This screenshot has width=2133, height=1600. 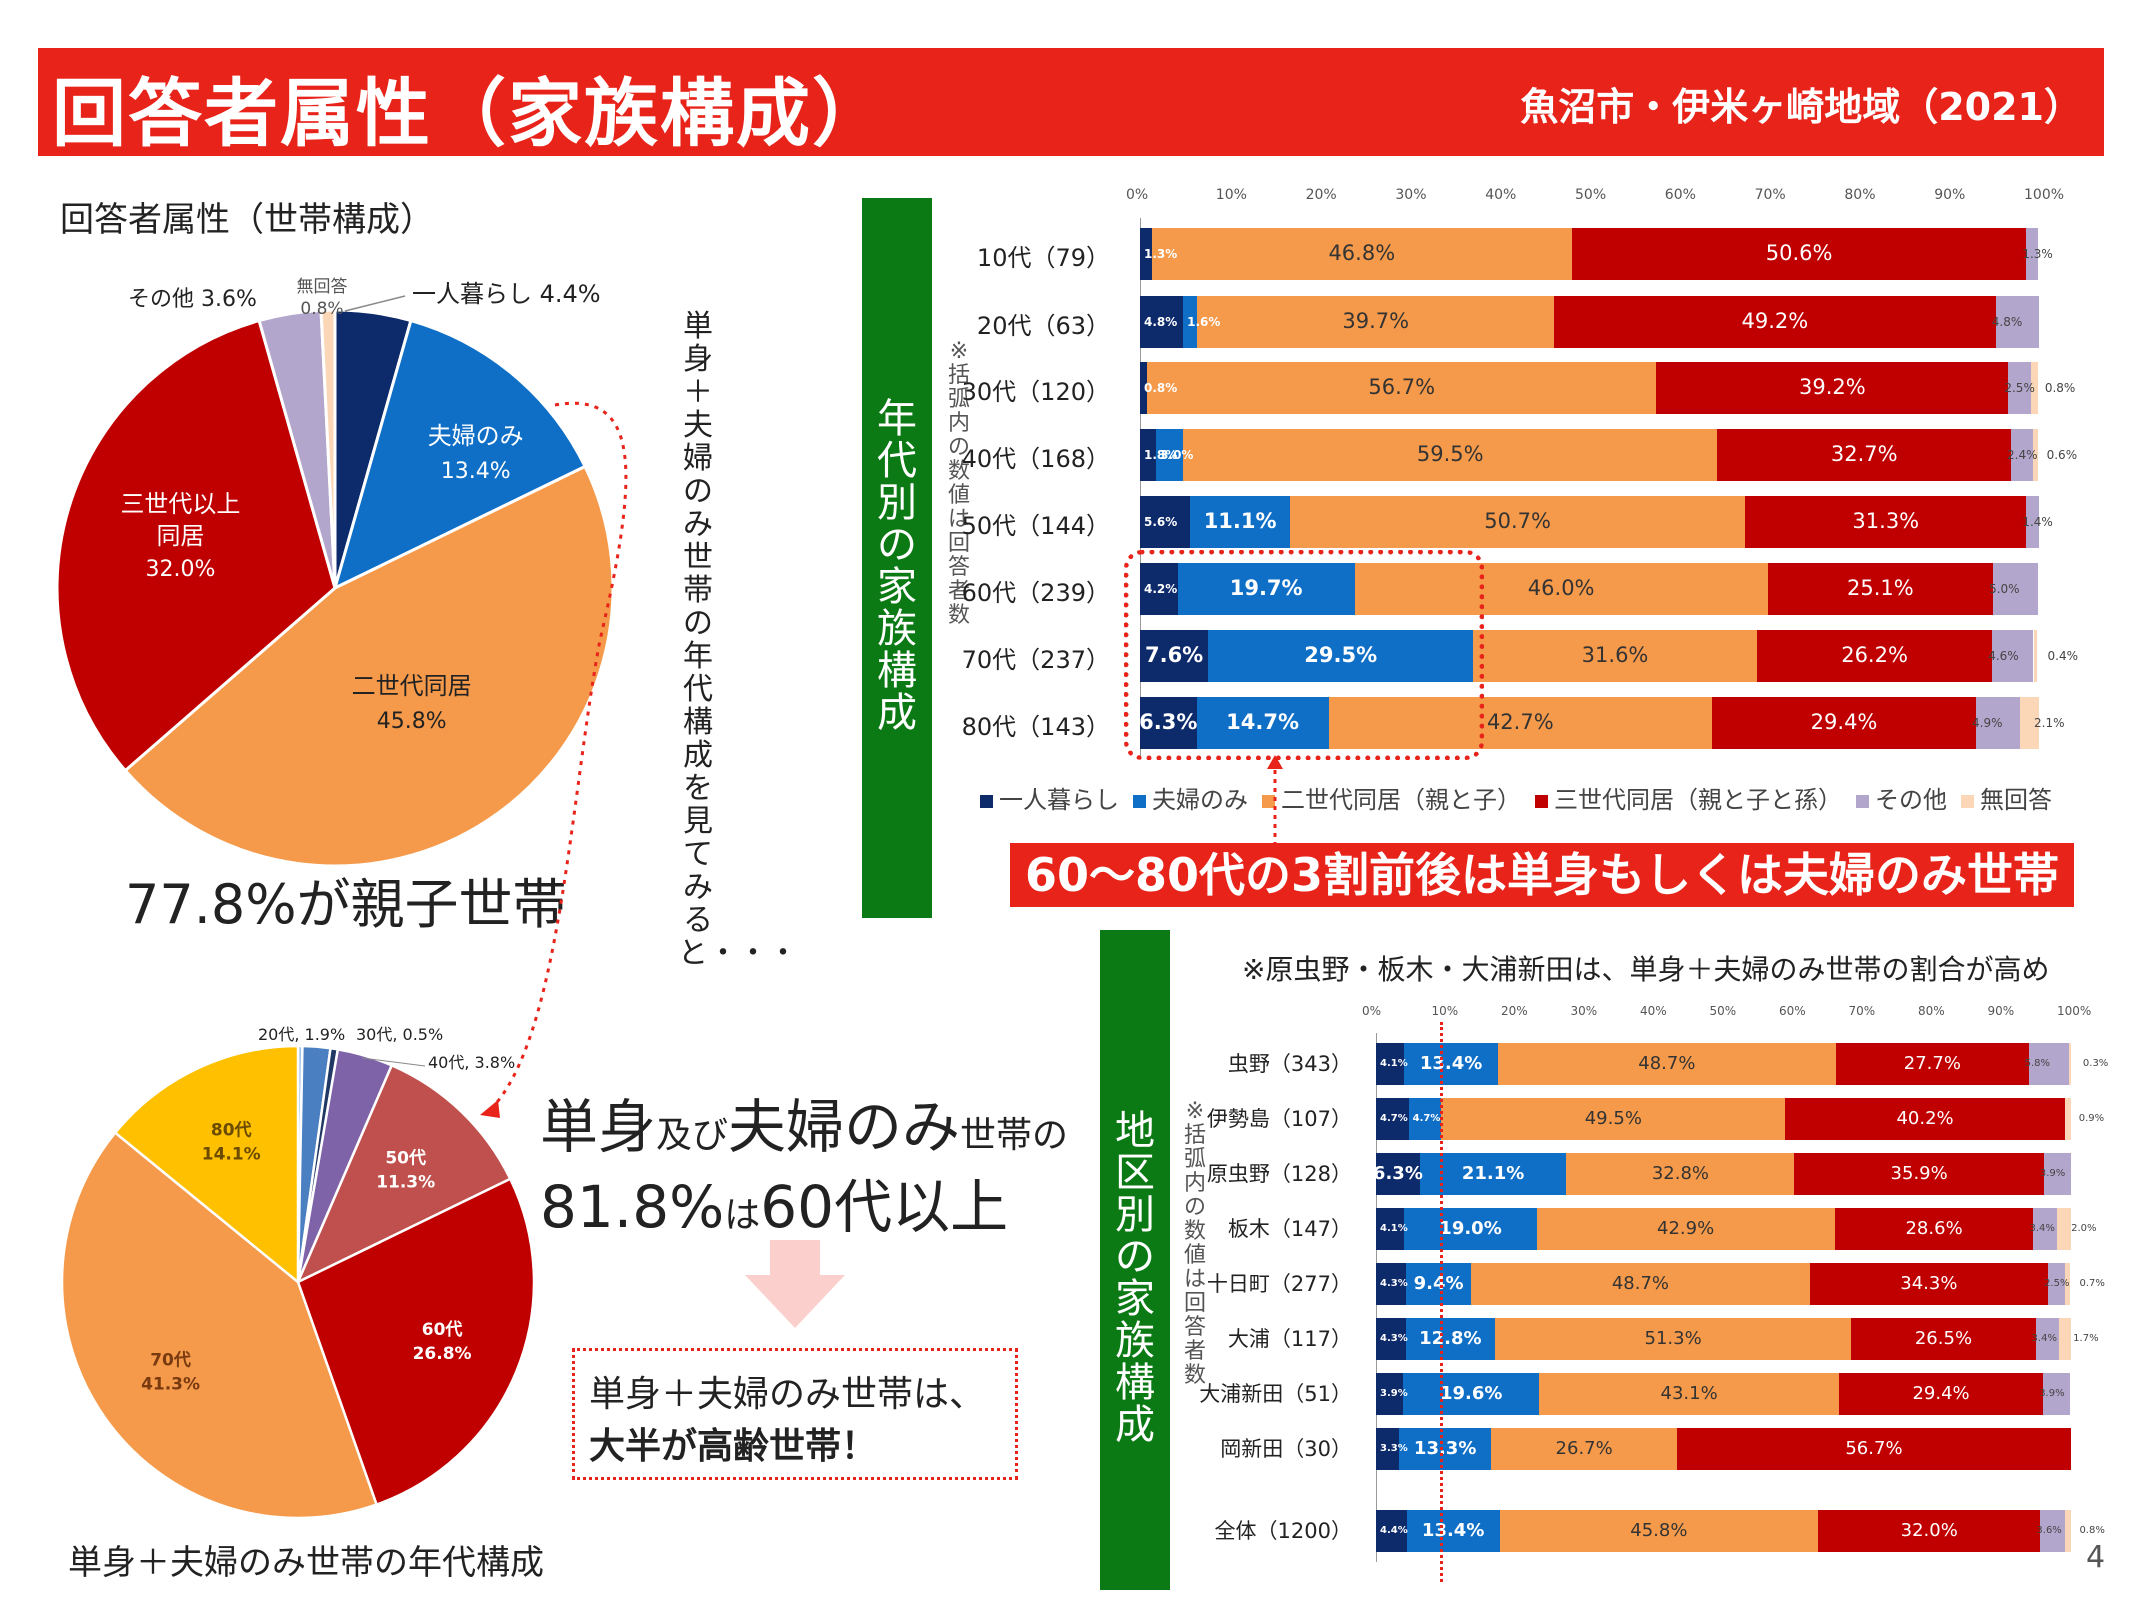 I want to click on district-row-label: 伊勢島（107）, so click(x=1279, y=1119).